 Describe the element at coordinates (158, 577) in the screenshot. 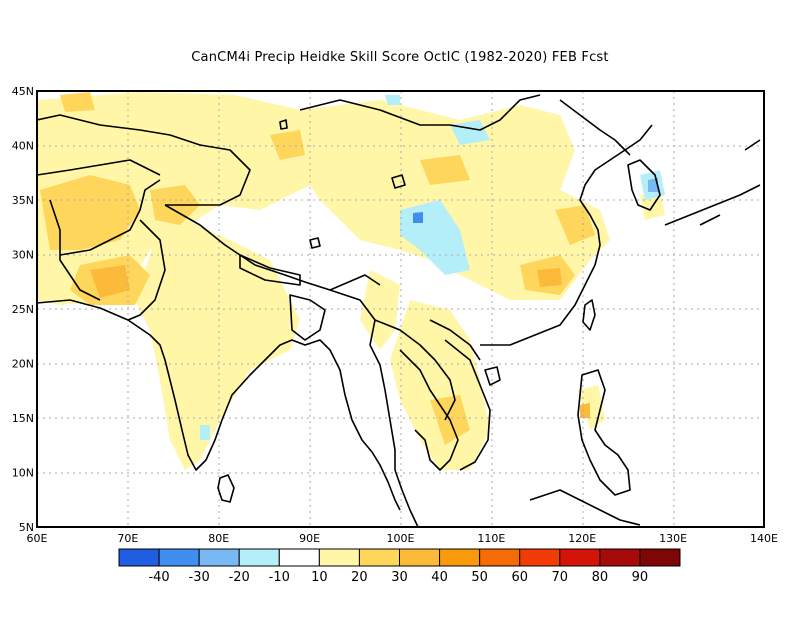

I see `colorbar-label: -40` at that location.